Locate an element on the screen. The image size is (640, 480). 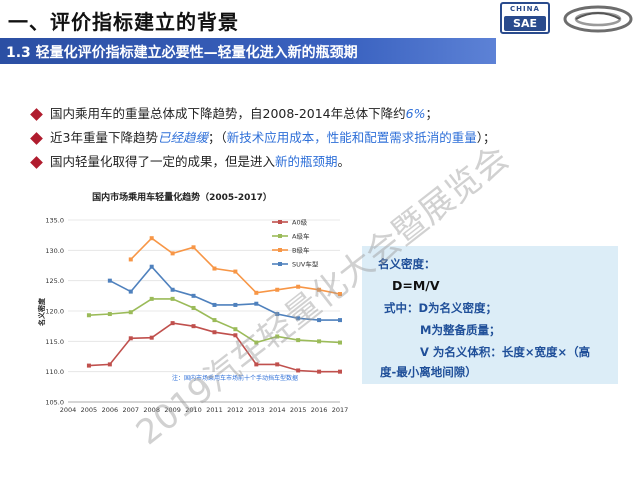
bullet-text: 近3年重量下降趋势已经趋缓；（新技术应用成本，性能和配置需求抵消的重量）； is located at coordinates (273, 137).